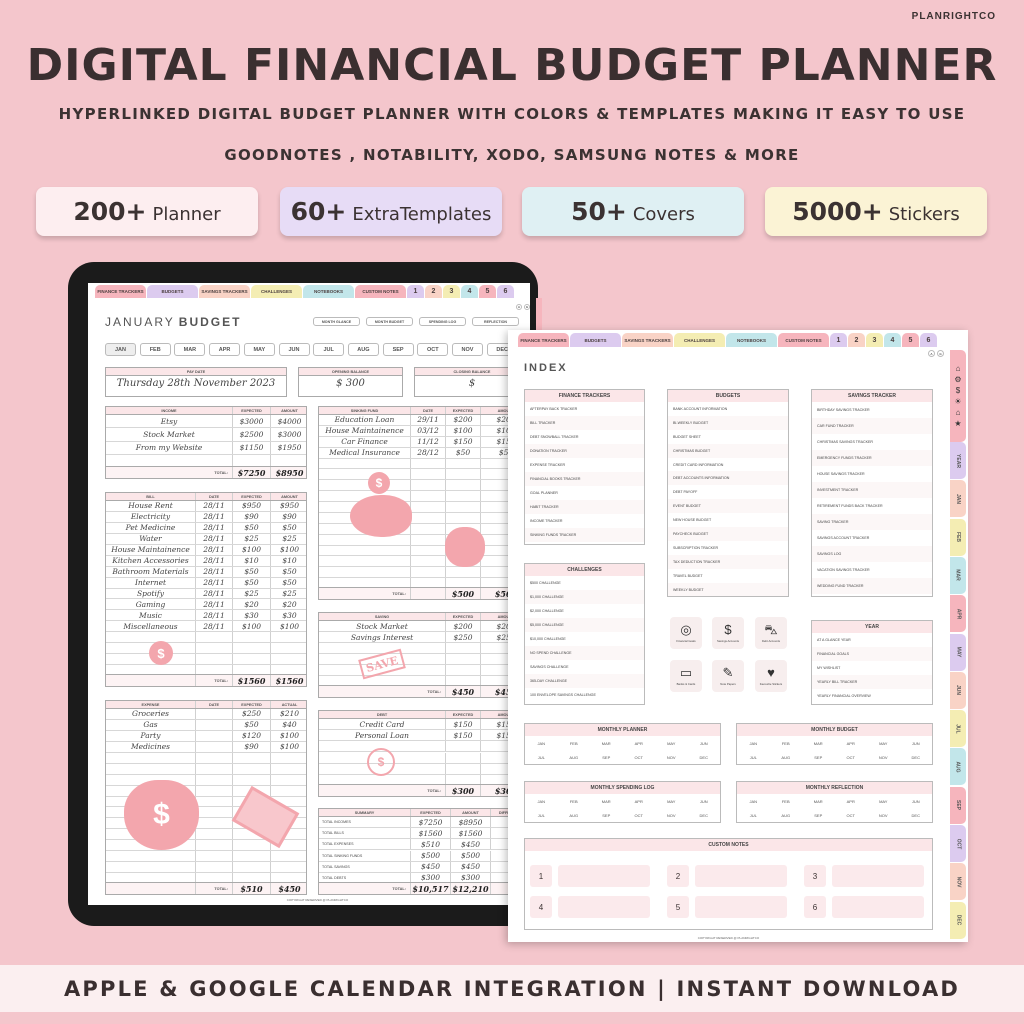  I want to click on income-cell: $1150, so click(252, 447).